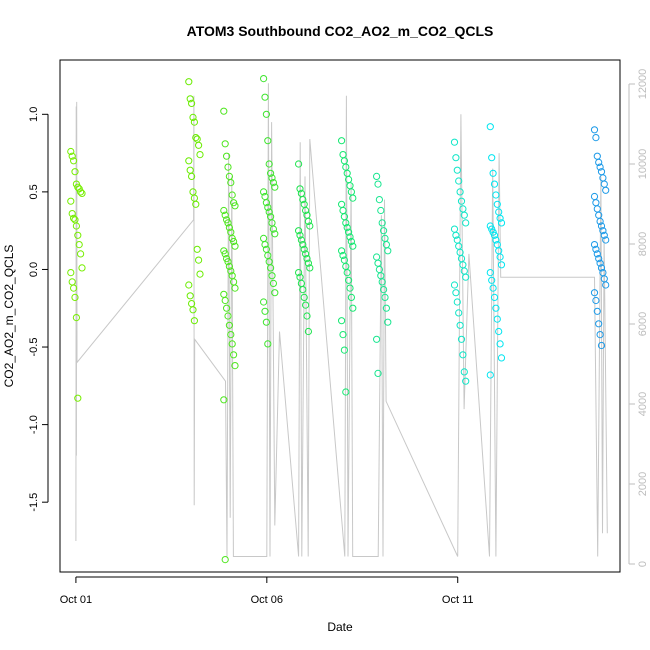  I want to click on right-tick-label: 4000, so click(643, 404).